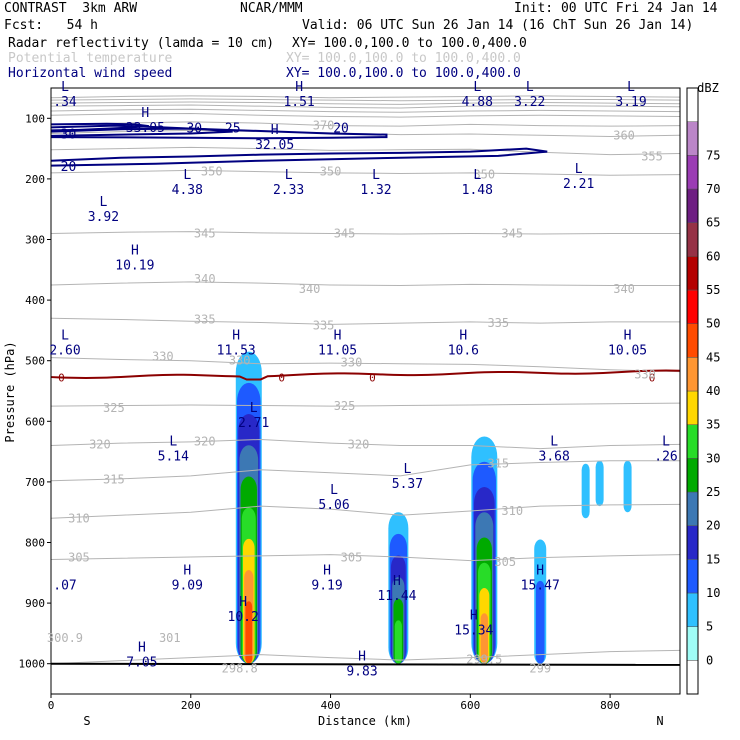 This screenshot has height=740, width=740. What do you see at coordinates (275, 130) in the screenshot?
I see `extremum-symbol-6: H` at bounding box center [275, 130].